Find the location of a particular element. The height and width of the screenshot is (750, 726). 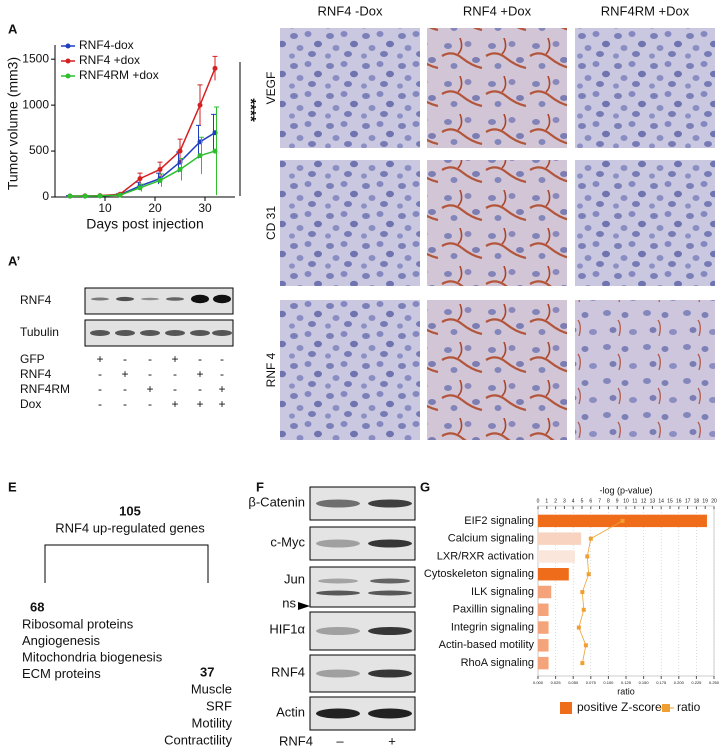

y-tick-label: 500 is located at coordinates (39, 150).